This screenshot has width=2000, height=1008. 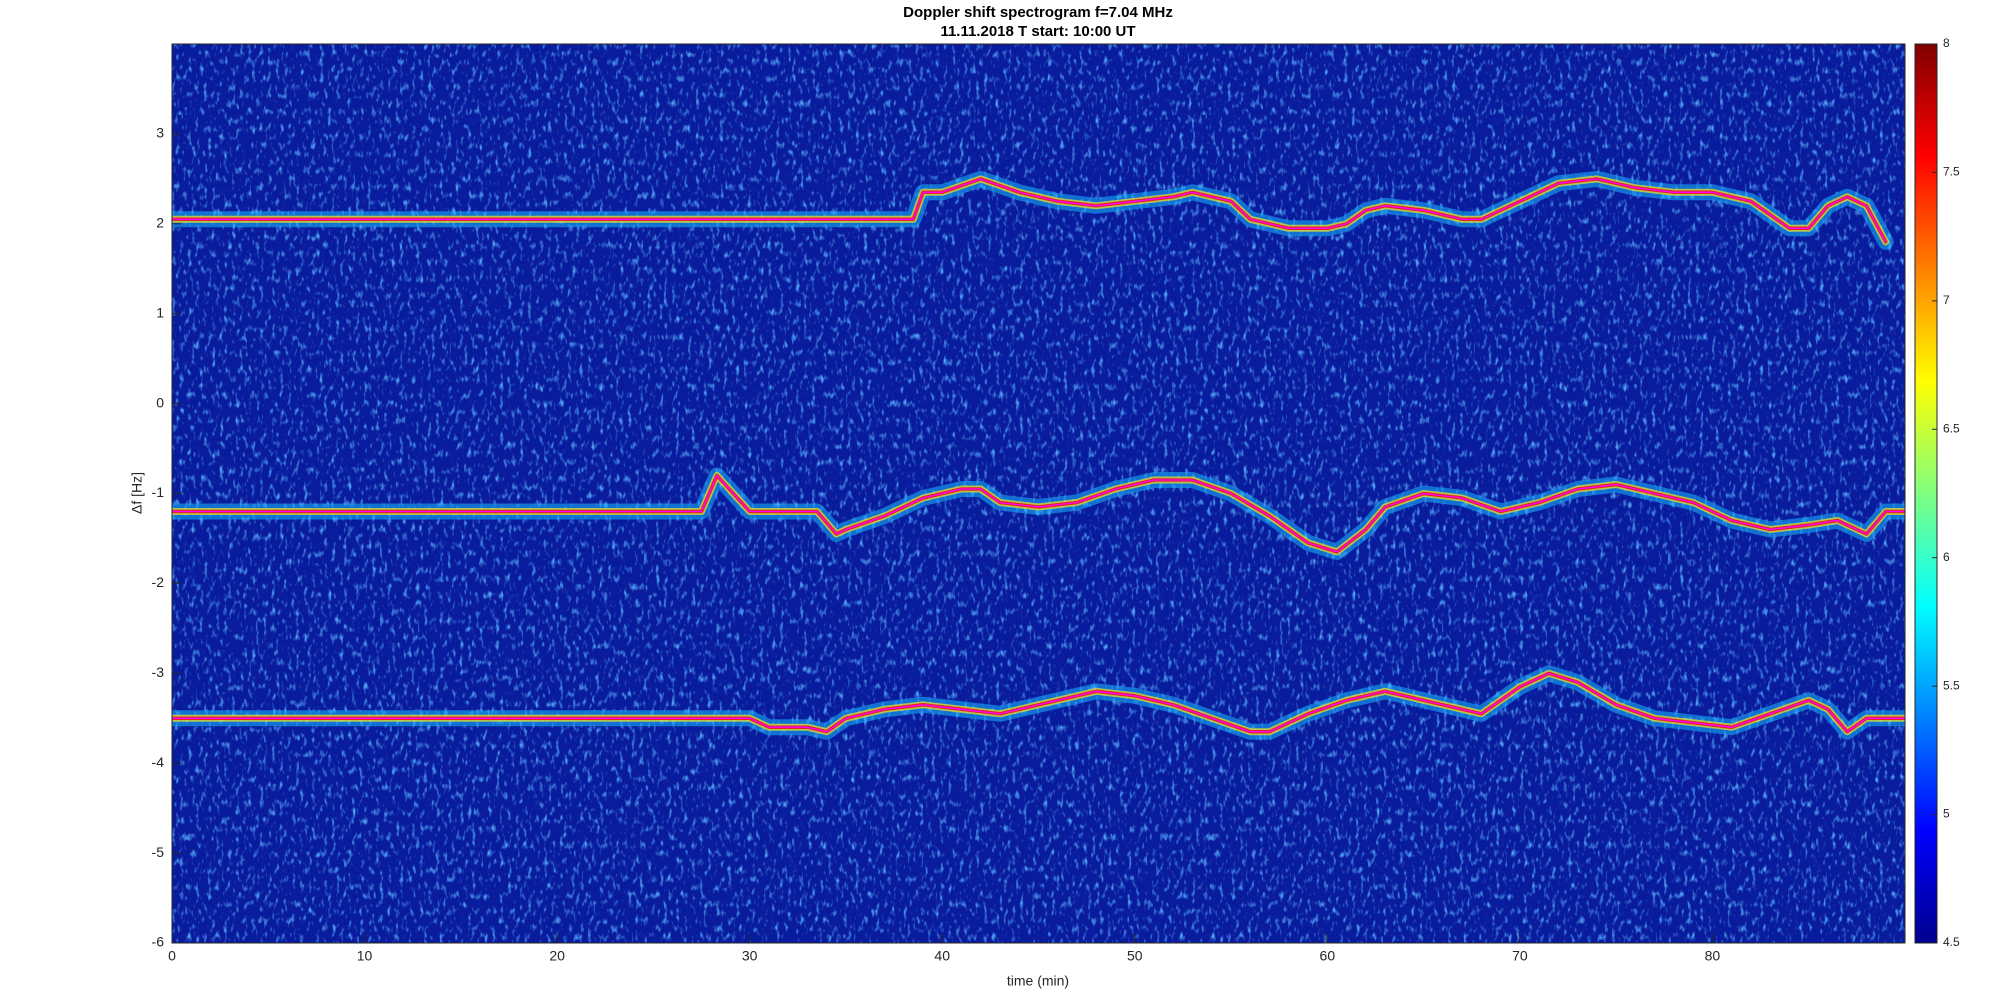 What do you see at coordinates (942, 956) in the screenshot?
I see `x-tick-label: 40` at bounding box center [942, 956].